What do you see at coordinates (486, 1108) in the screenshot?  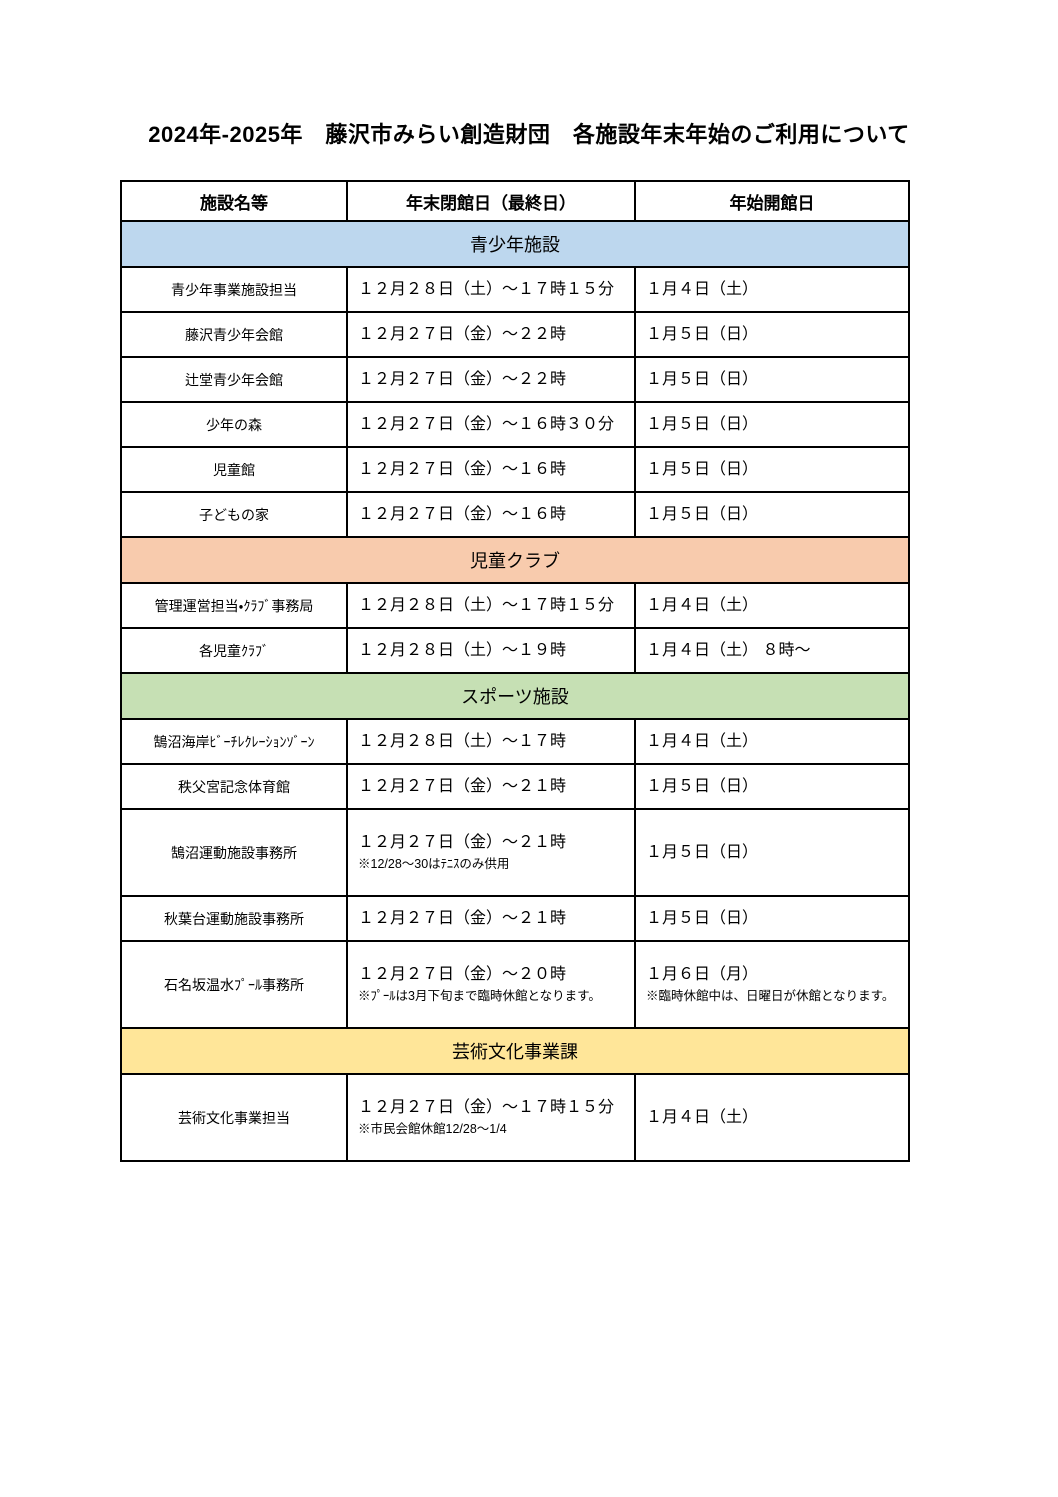 I see `closing-date: １２月２７日（金）～１７時１５分` at bounding box center [486, 1108].